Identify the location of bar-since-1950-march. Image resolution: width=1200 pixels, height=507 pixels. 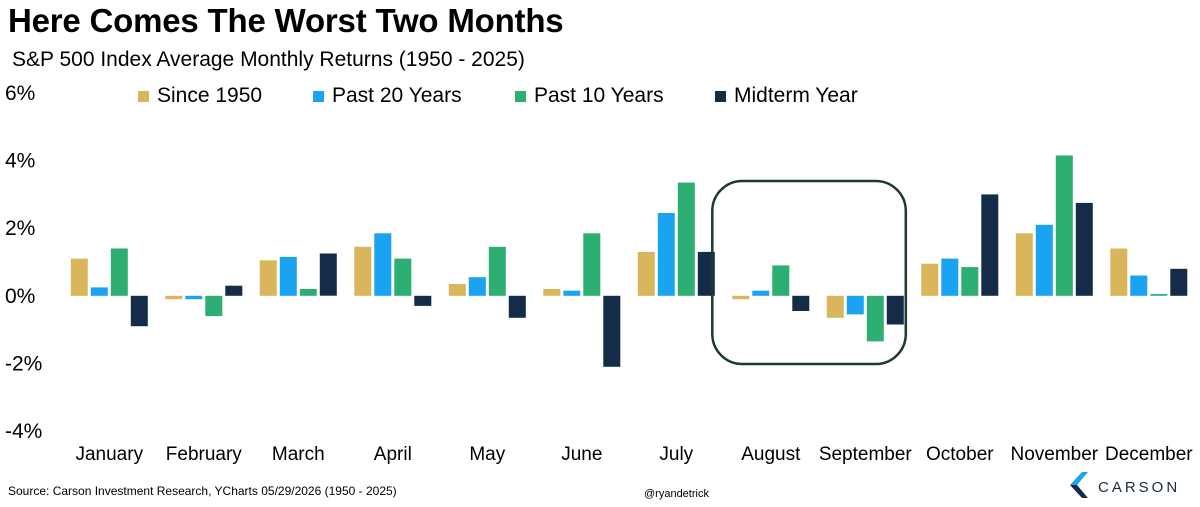
(268, 278).